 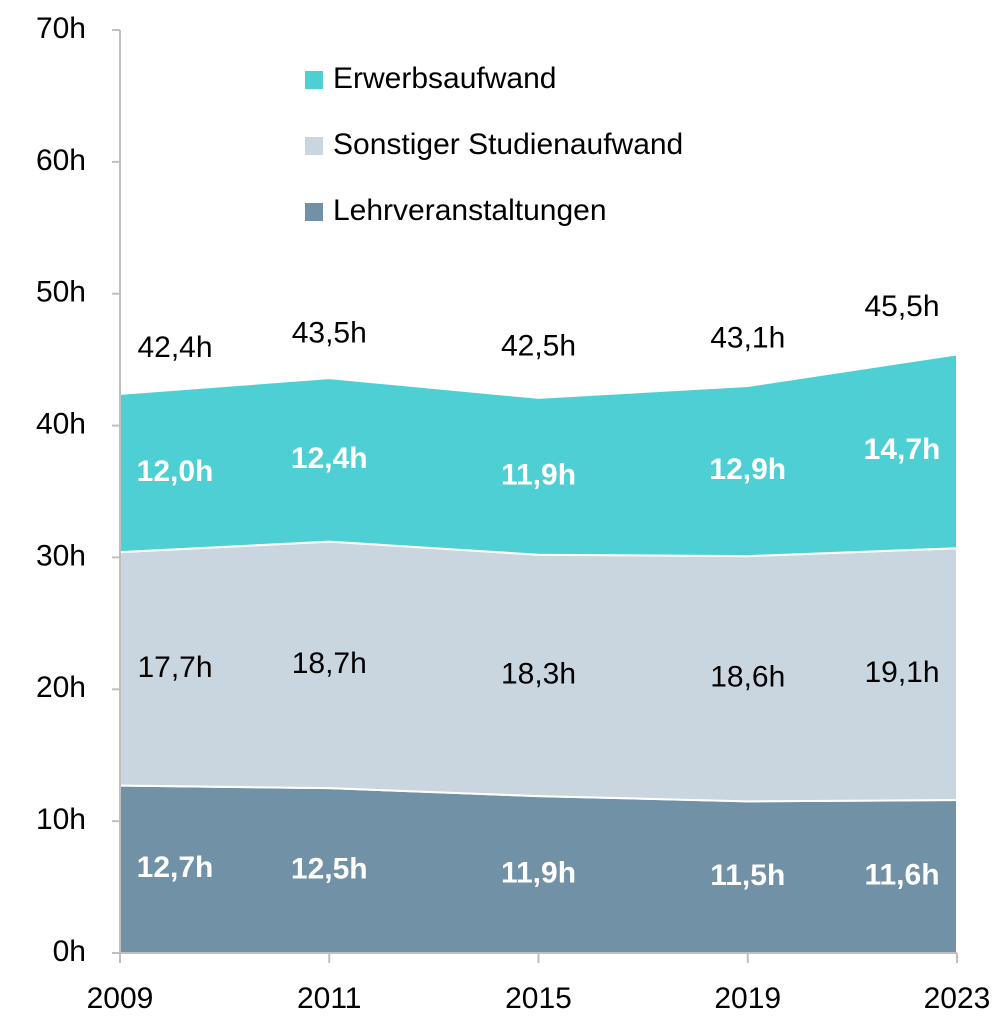 What do you see at coordinates (538, 998) in the screenshot?
I see `x-tick-label: 2015` at bounding box center [538, 998].